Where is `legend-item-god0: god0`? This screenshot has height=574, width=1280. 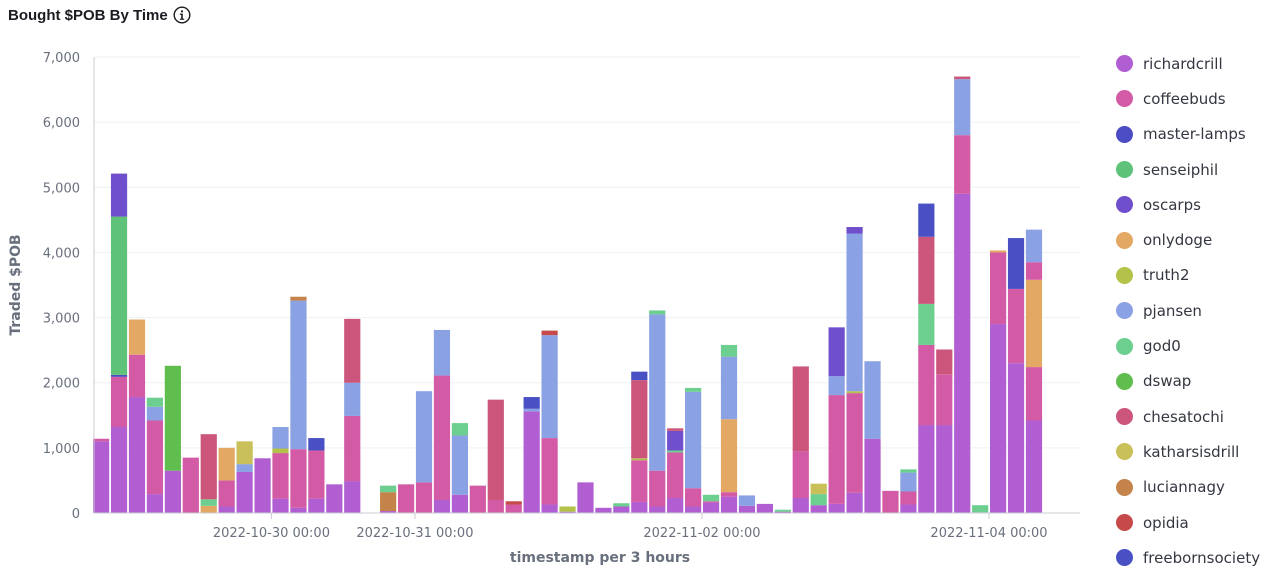
legend-item-god0: god0 is located at coordinates (1198, 345).